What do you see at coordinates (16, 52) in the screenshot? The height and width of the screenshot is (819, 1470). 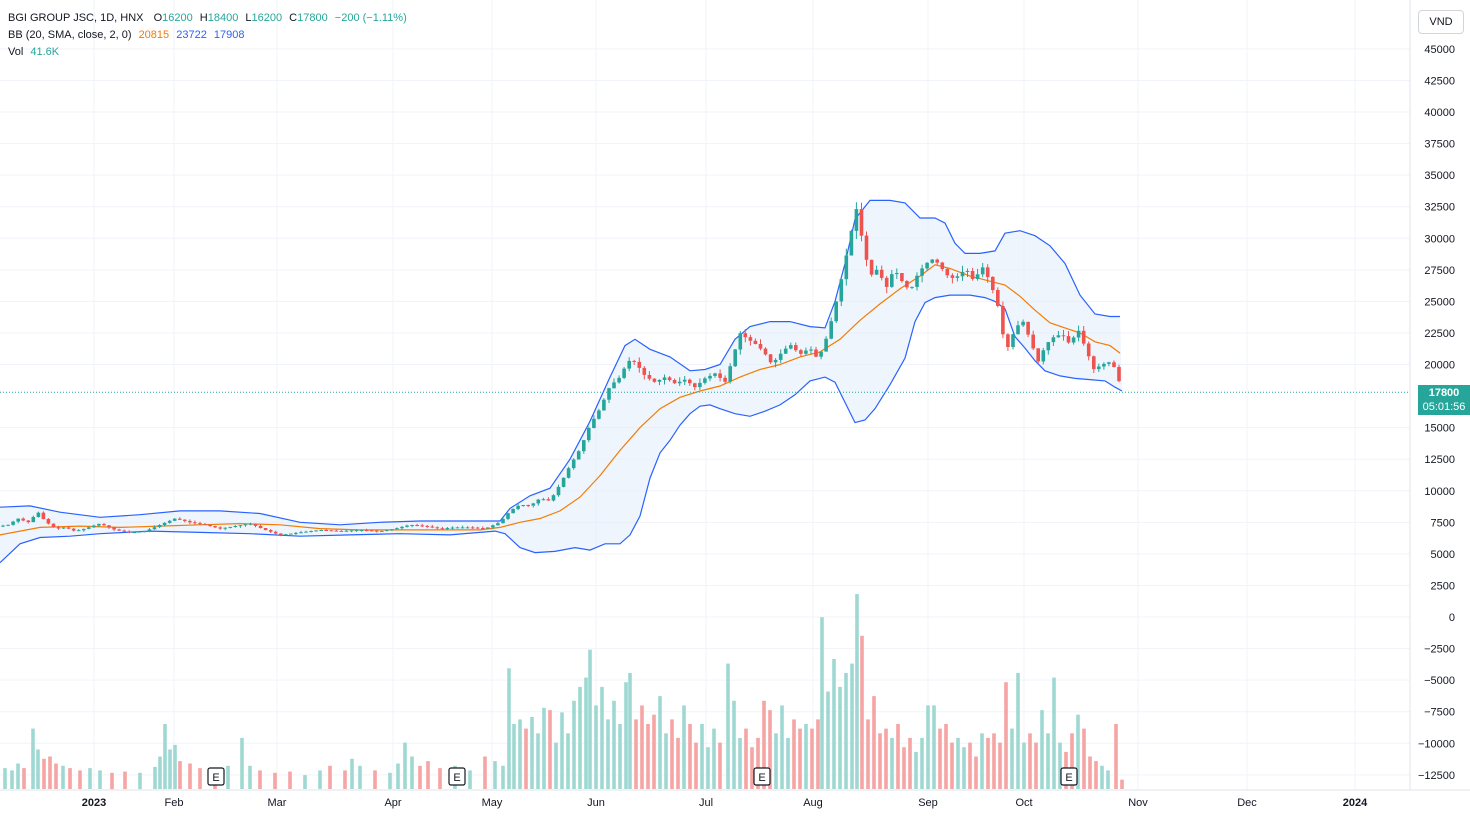 I see `legend-vol-label: Vol` at bounding box center [16, 52].